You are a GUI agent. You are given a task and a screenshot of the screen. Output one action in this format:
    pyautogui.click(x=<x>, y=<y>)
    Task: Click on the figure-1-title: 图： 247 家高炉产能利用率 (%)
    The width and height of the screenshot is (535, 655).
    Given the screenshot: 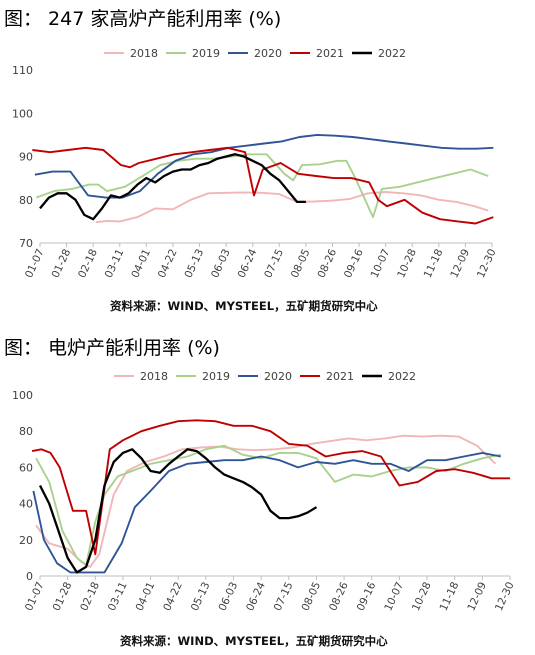 What is the action you would take?
    pyautogui.click(x=143, y=19)
    